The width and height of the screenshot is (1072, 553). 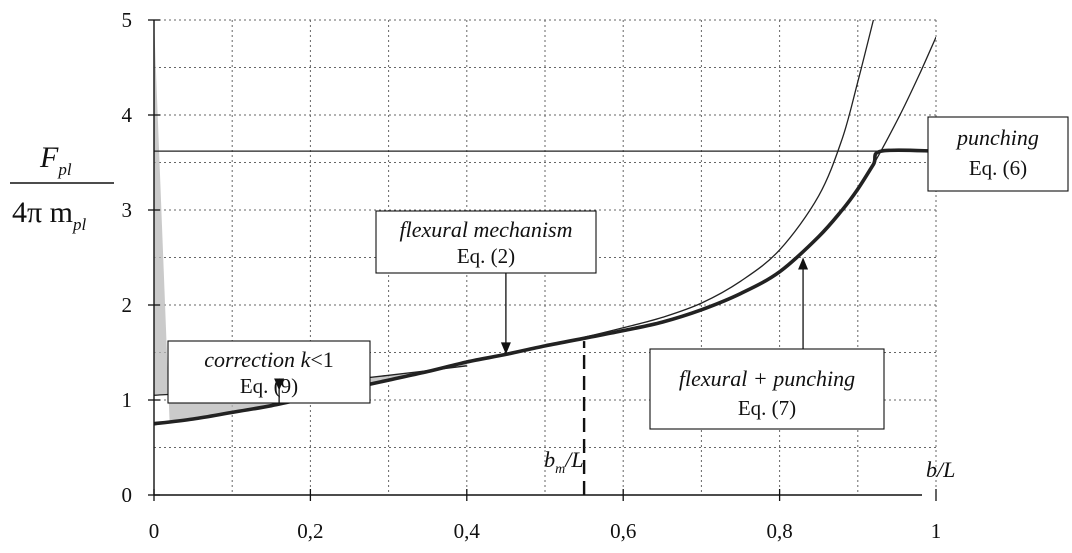 What do you see at coordinates (127, 400) in the screenshot?
I see `y-tick-label: 1` at bounding box center [127, 400].